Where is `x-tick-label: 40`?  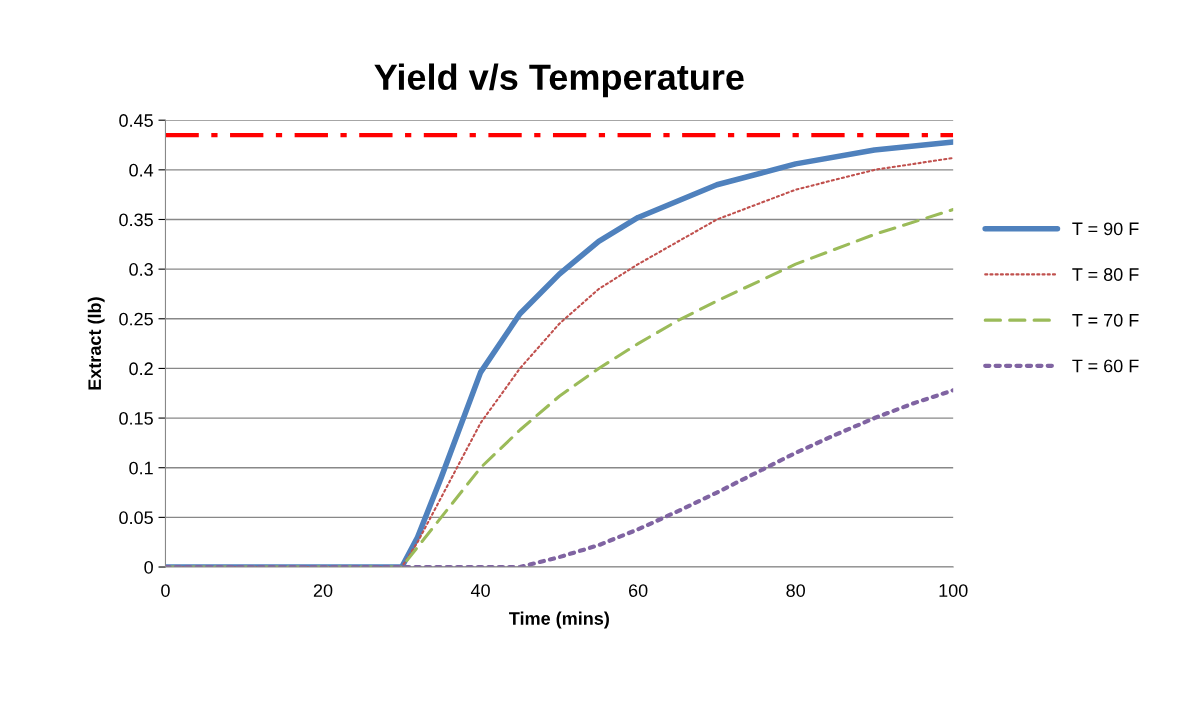 x-tick-label: 40 is located at coordinates (480, 590).